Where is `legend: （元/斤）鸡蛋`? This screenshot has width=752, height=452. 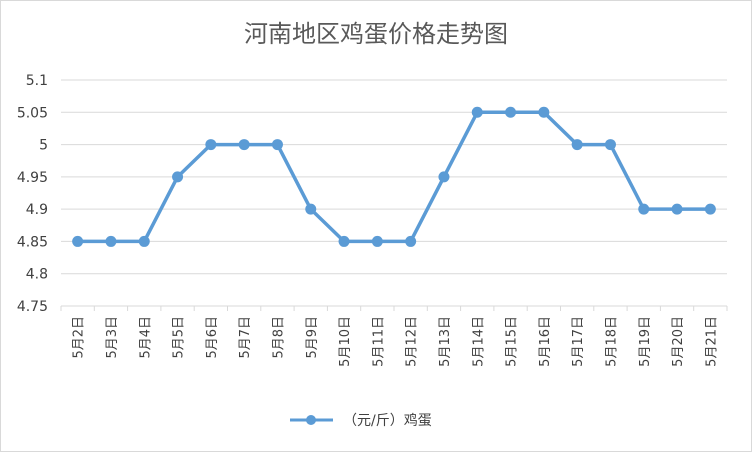 legend: （元/斤）鸡蛋 is located at coordinates (361, 420).